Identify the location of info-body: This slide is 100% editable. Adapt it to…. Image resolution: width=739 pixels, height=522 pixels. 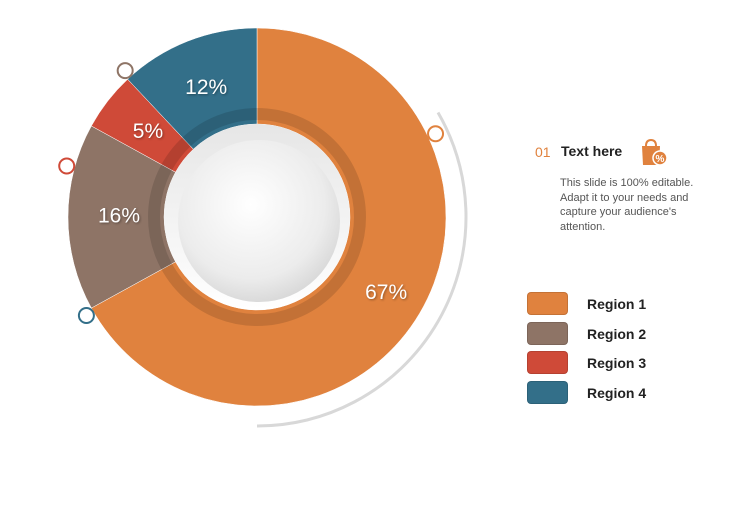
(627, 205).